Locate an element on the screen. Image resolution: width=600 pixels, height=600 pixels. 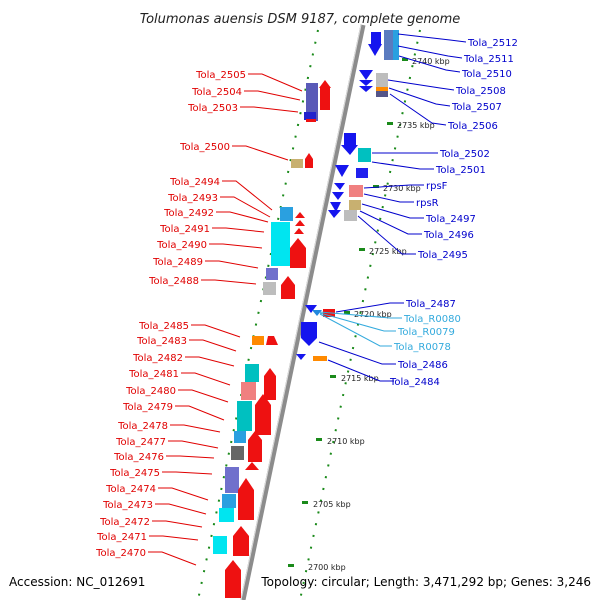
tick-label: 2705 kbp is located at coordinates (332, 504).